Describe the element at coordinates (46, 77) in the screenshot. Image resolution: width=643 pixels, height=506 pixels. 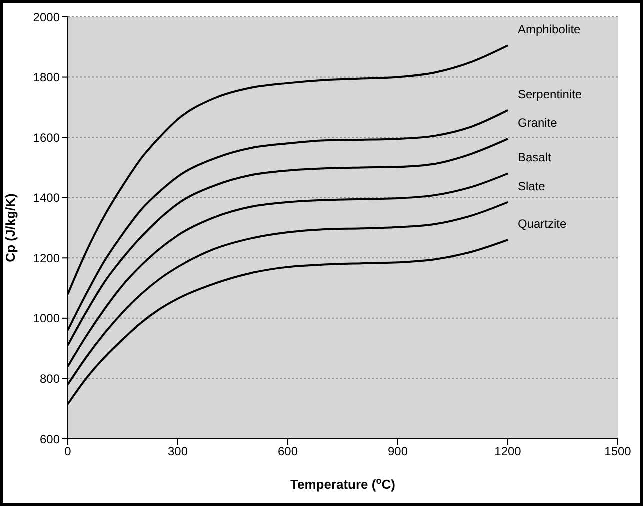
I see `y-tick-label: 1800` at that location.